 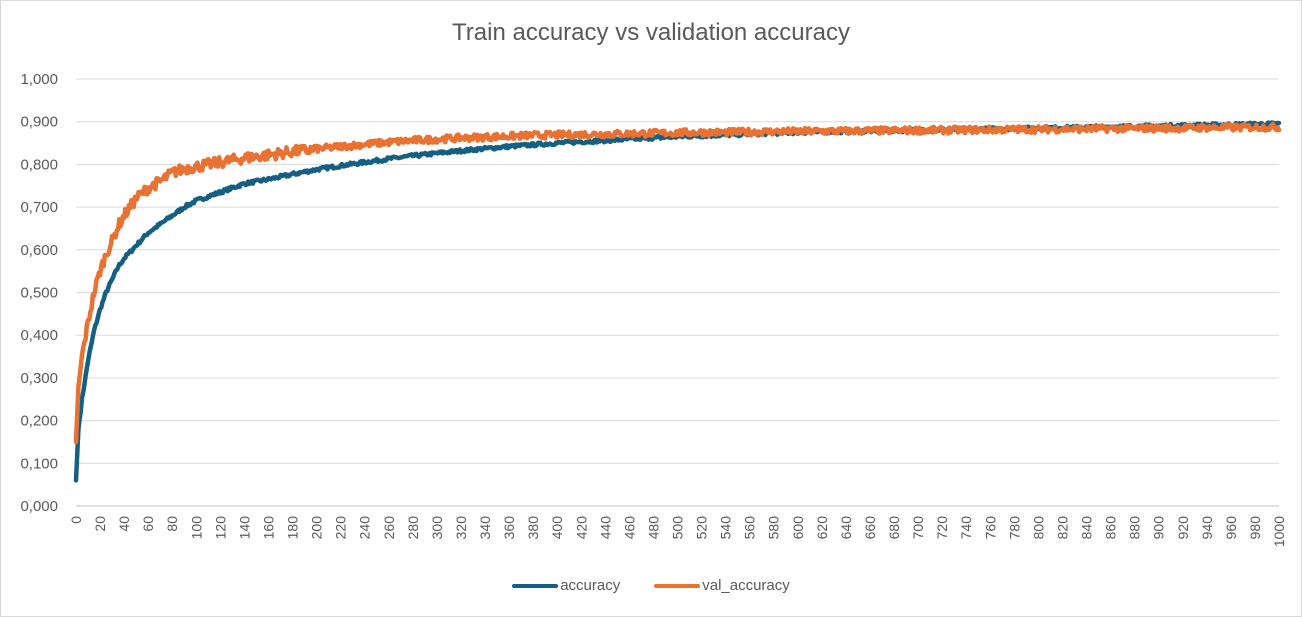 What do you see at coordinates (172, 524) in the screenshot?
I see `x-tick-label: 80` at bounding box center [172, 524].